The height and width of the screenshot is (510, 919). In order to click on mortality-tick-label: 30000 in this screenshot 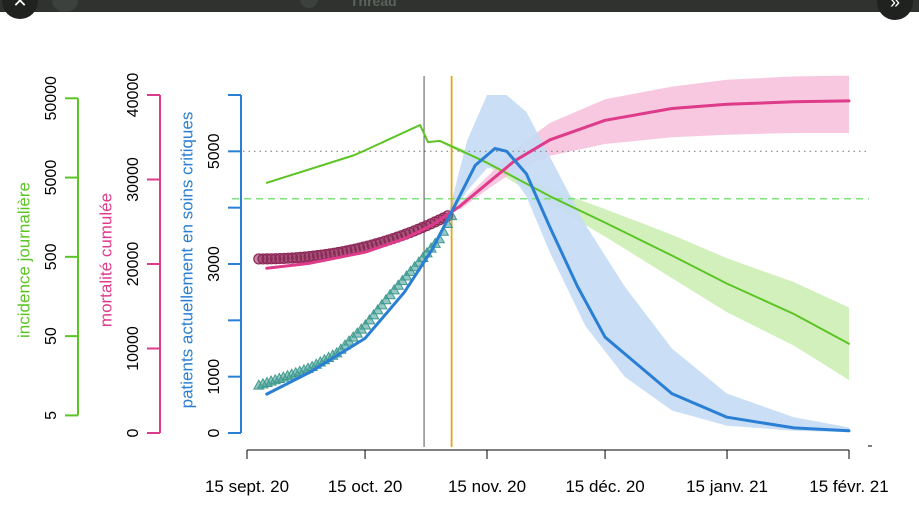, I will do `click(133, 179)`.